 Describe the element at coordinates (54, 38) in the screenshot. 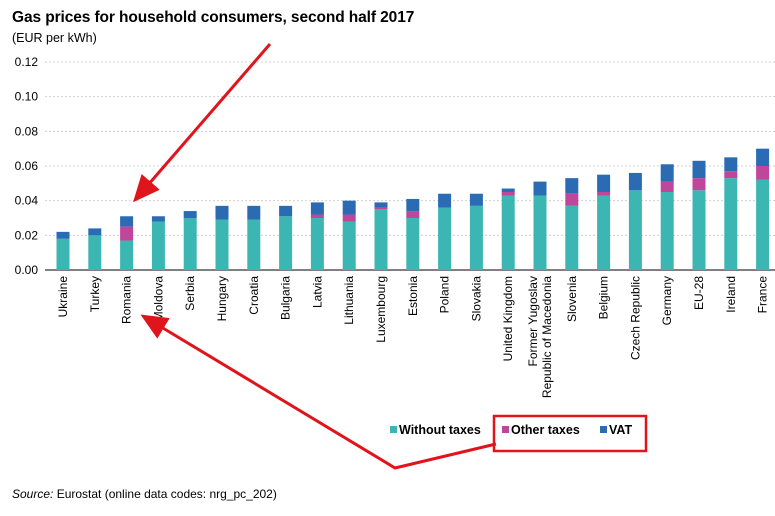

I see `chart-subtitle: (EUR per kWh)` at that location.